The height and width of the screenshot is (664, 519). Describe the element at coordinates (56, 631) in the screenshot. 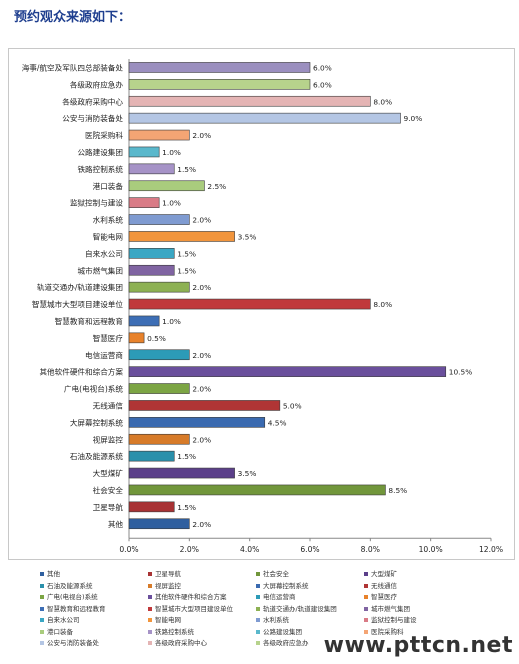

I see `legend-item: 港口装备` at that location.